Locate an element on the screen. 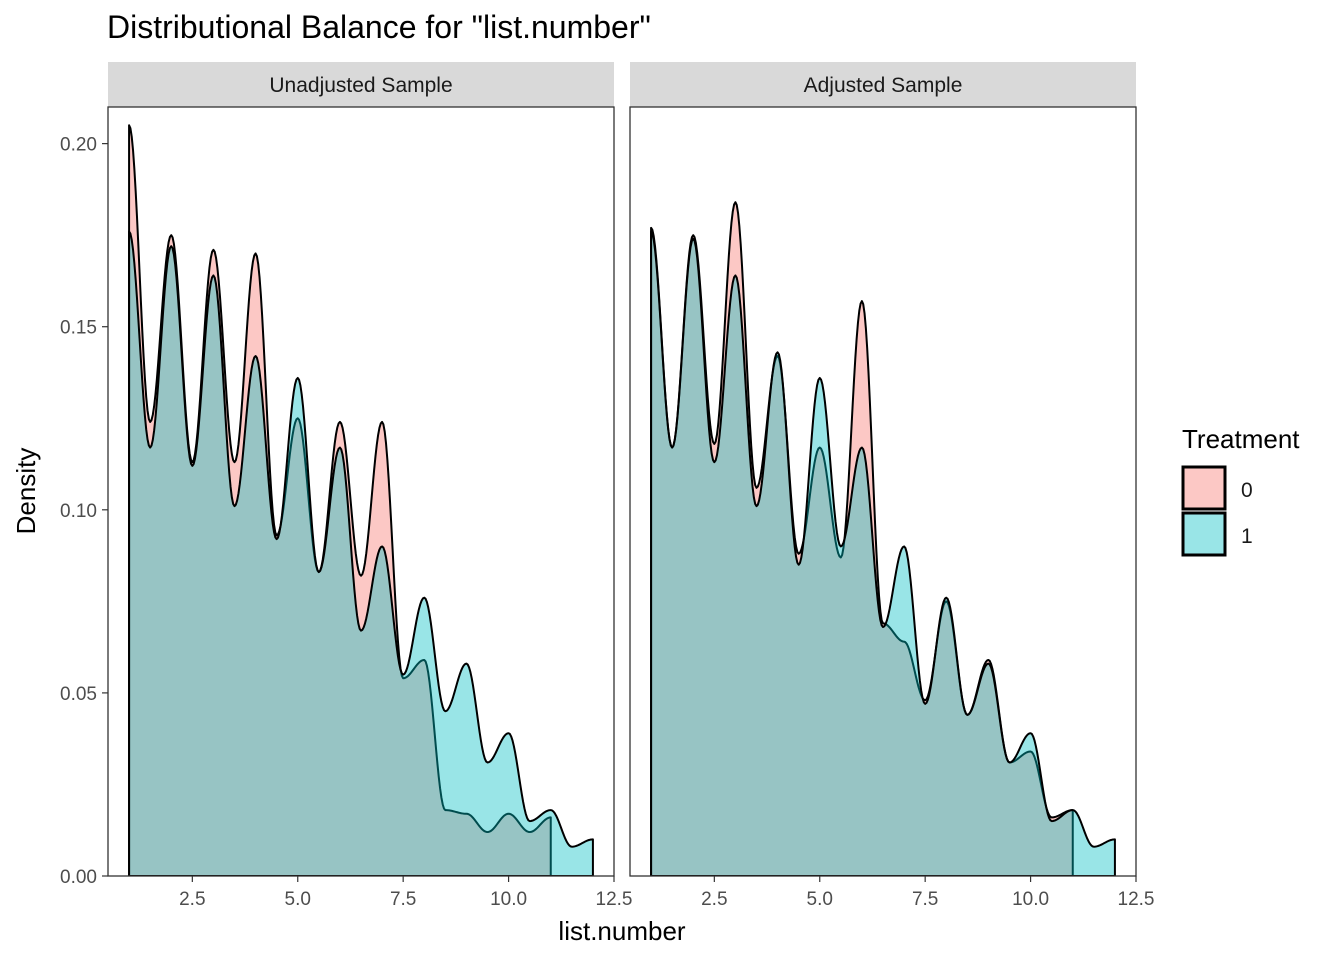  facet-strip-label: Unadjusted Sample is located at coordinates (360, 85).